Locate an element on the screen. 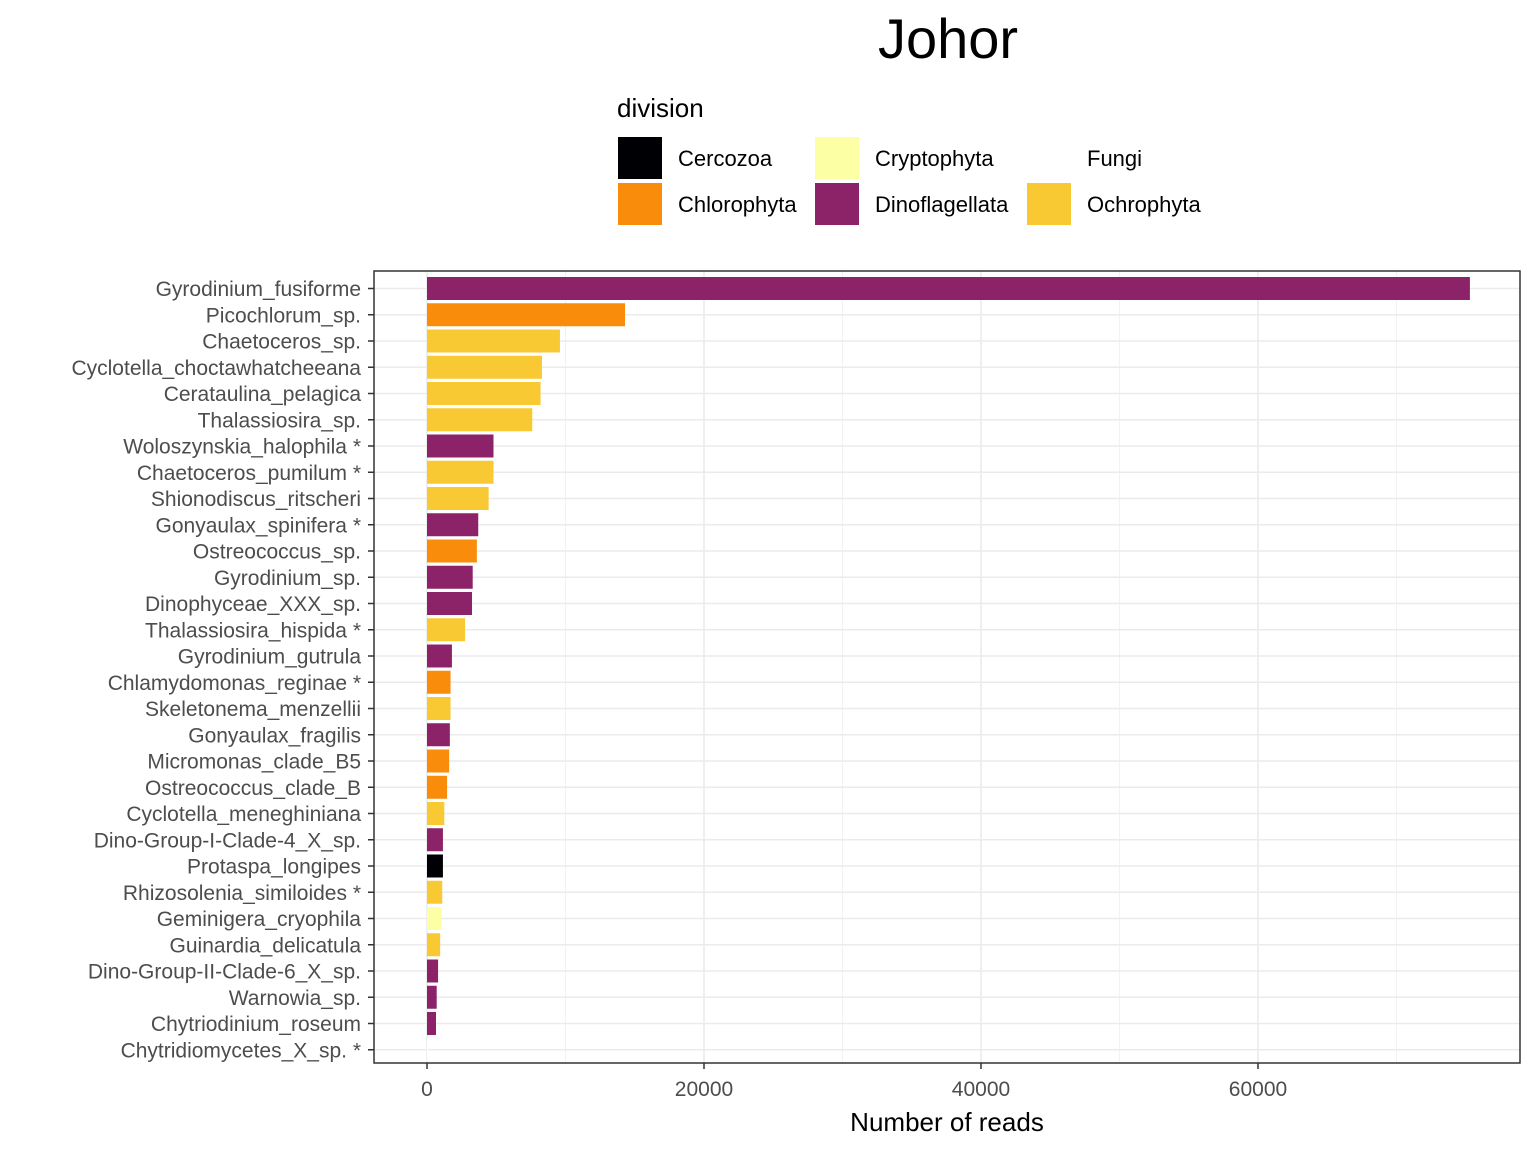  x-tick-label: 0 is located at coordinates (427, 1089).